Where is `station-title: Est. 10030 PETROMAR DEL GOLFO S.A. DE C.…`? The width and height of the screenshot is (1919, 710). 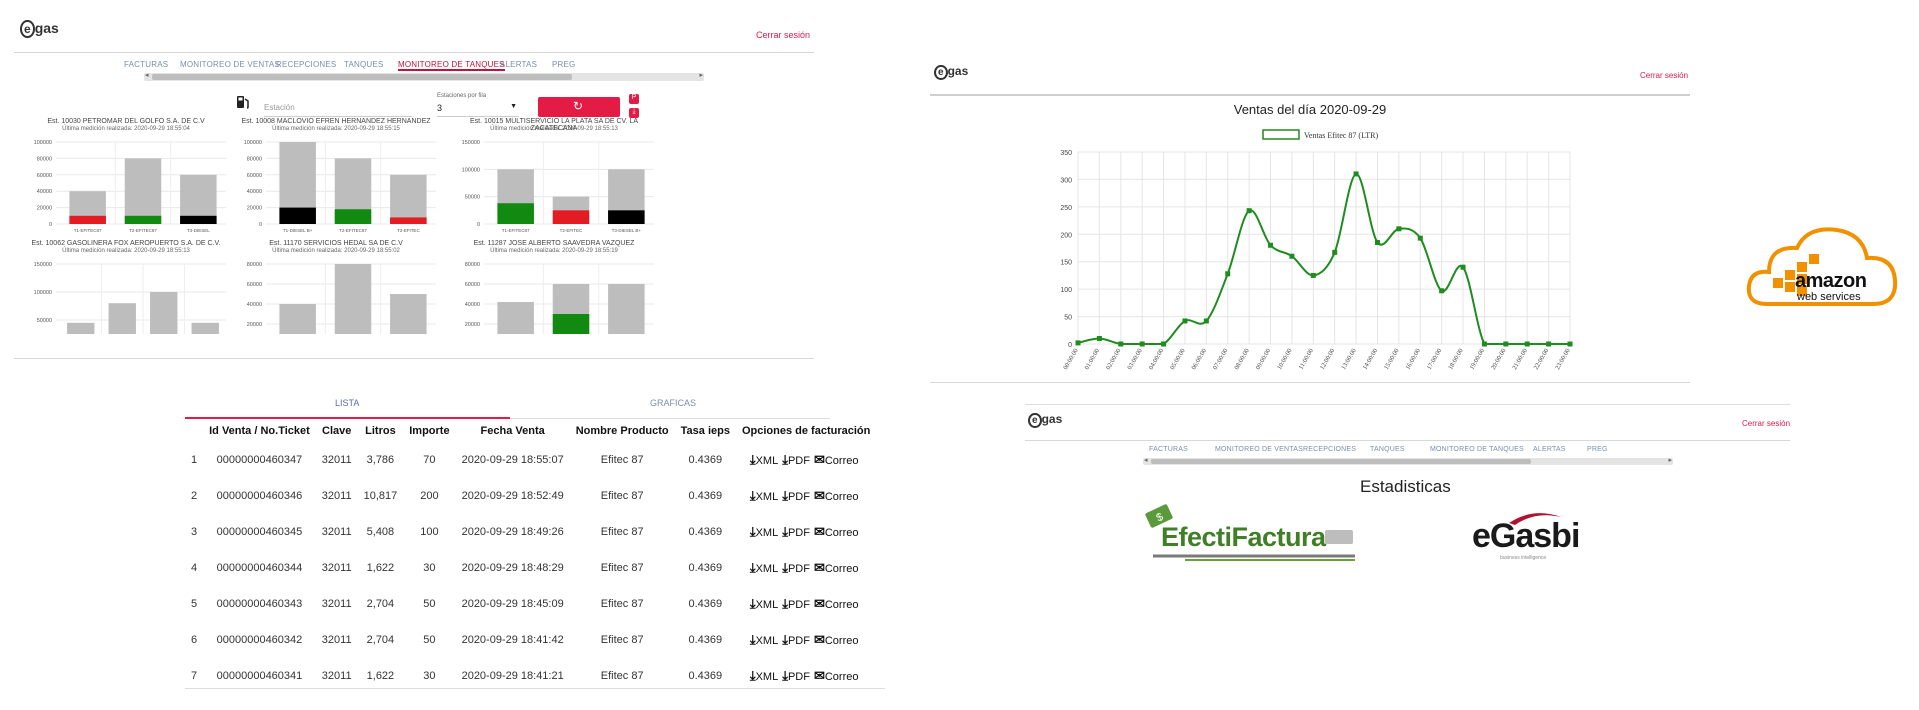
station-title: Est. 10030 PETROMAR DEL GOLFO S.A. DE C.… is located at coordinates (126, 121).